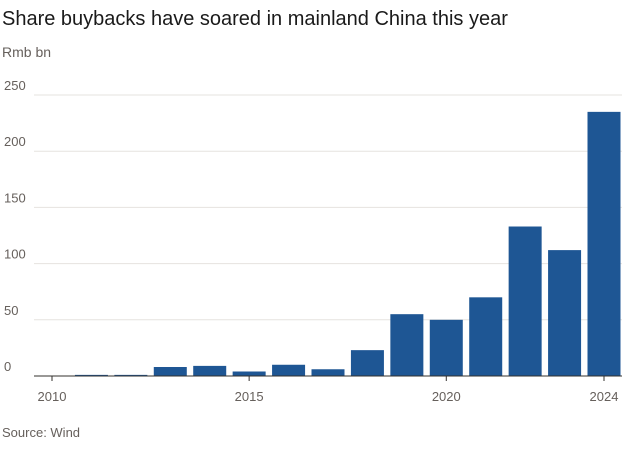  I want to click on x-tick-label: 2024, so click(604, 396).